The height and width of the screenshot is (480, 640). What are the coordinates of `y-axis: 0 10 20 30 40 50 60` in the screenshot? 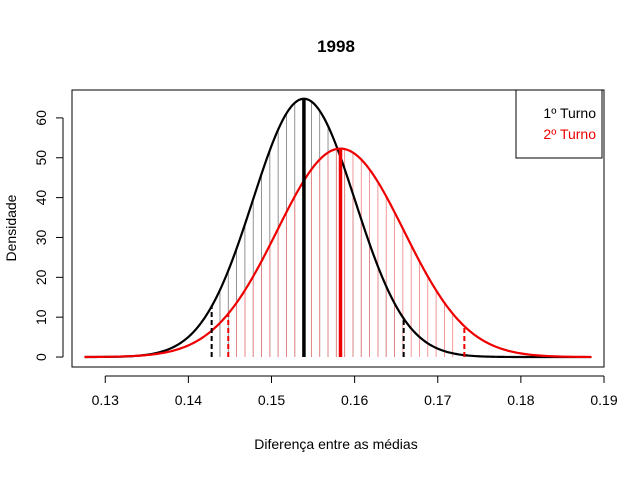 It's located at (48, 235).